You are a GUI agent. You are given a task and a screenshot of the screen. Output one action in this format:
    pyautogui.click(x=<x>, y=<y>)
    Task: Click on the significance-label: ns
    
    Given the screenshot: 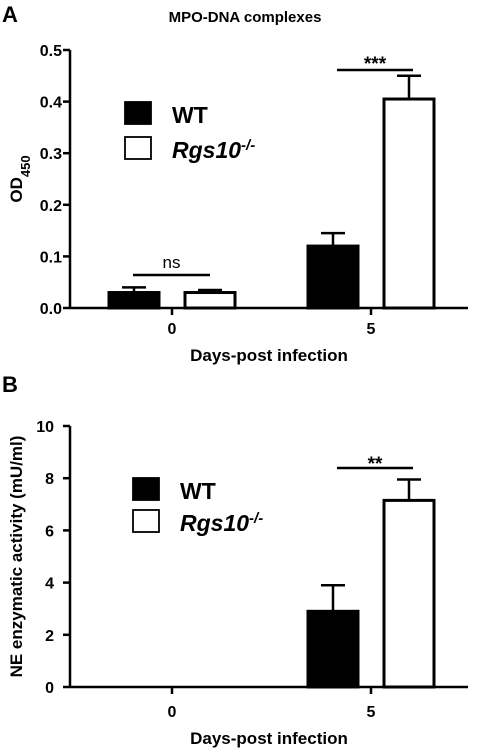 What is the action you would take?
    pyautogui.click(x=172, y=262)
    